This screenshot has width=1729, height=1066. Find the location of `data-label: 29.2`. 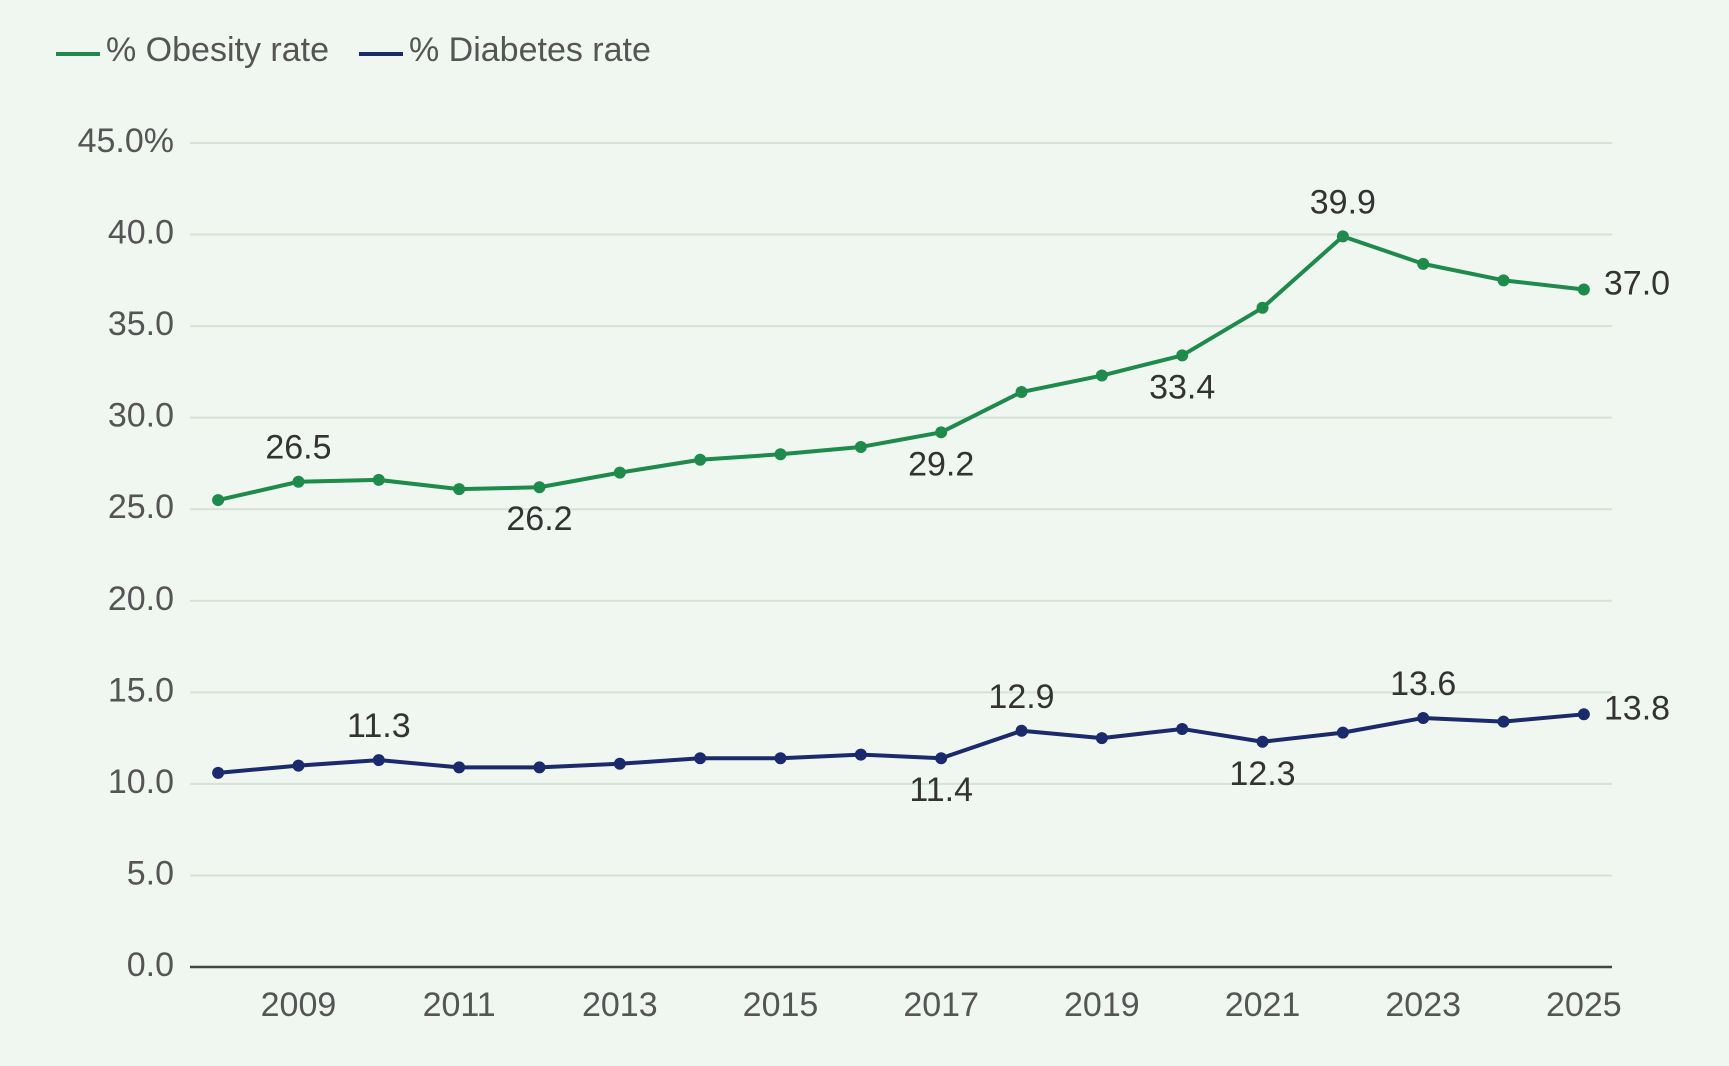

data-label: 29.2 is located at coordinates (941, 464).